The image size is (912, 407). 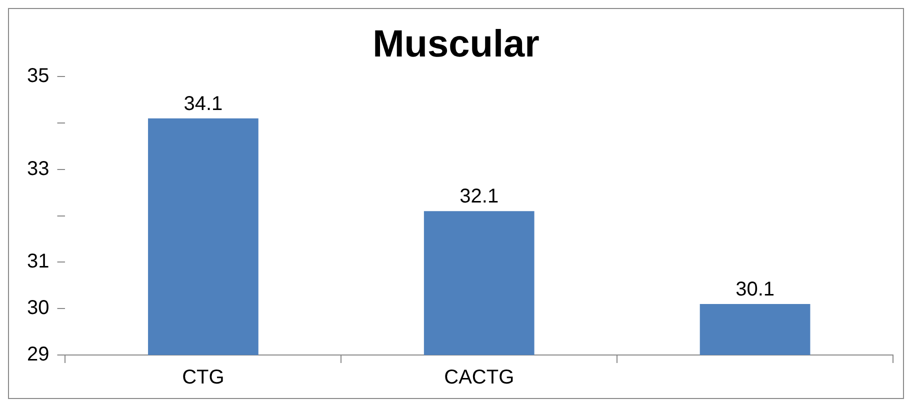 What do you see at coordinates (479, 197) in the screenshot?
I see `data-label: 32.1` at bounding box center [479, 197].